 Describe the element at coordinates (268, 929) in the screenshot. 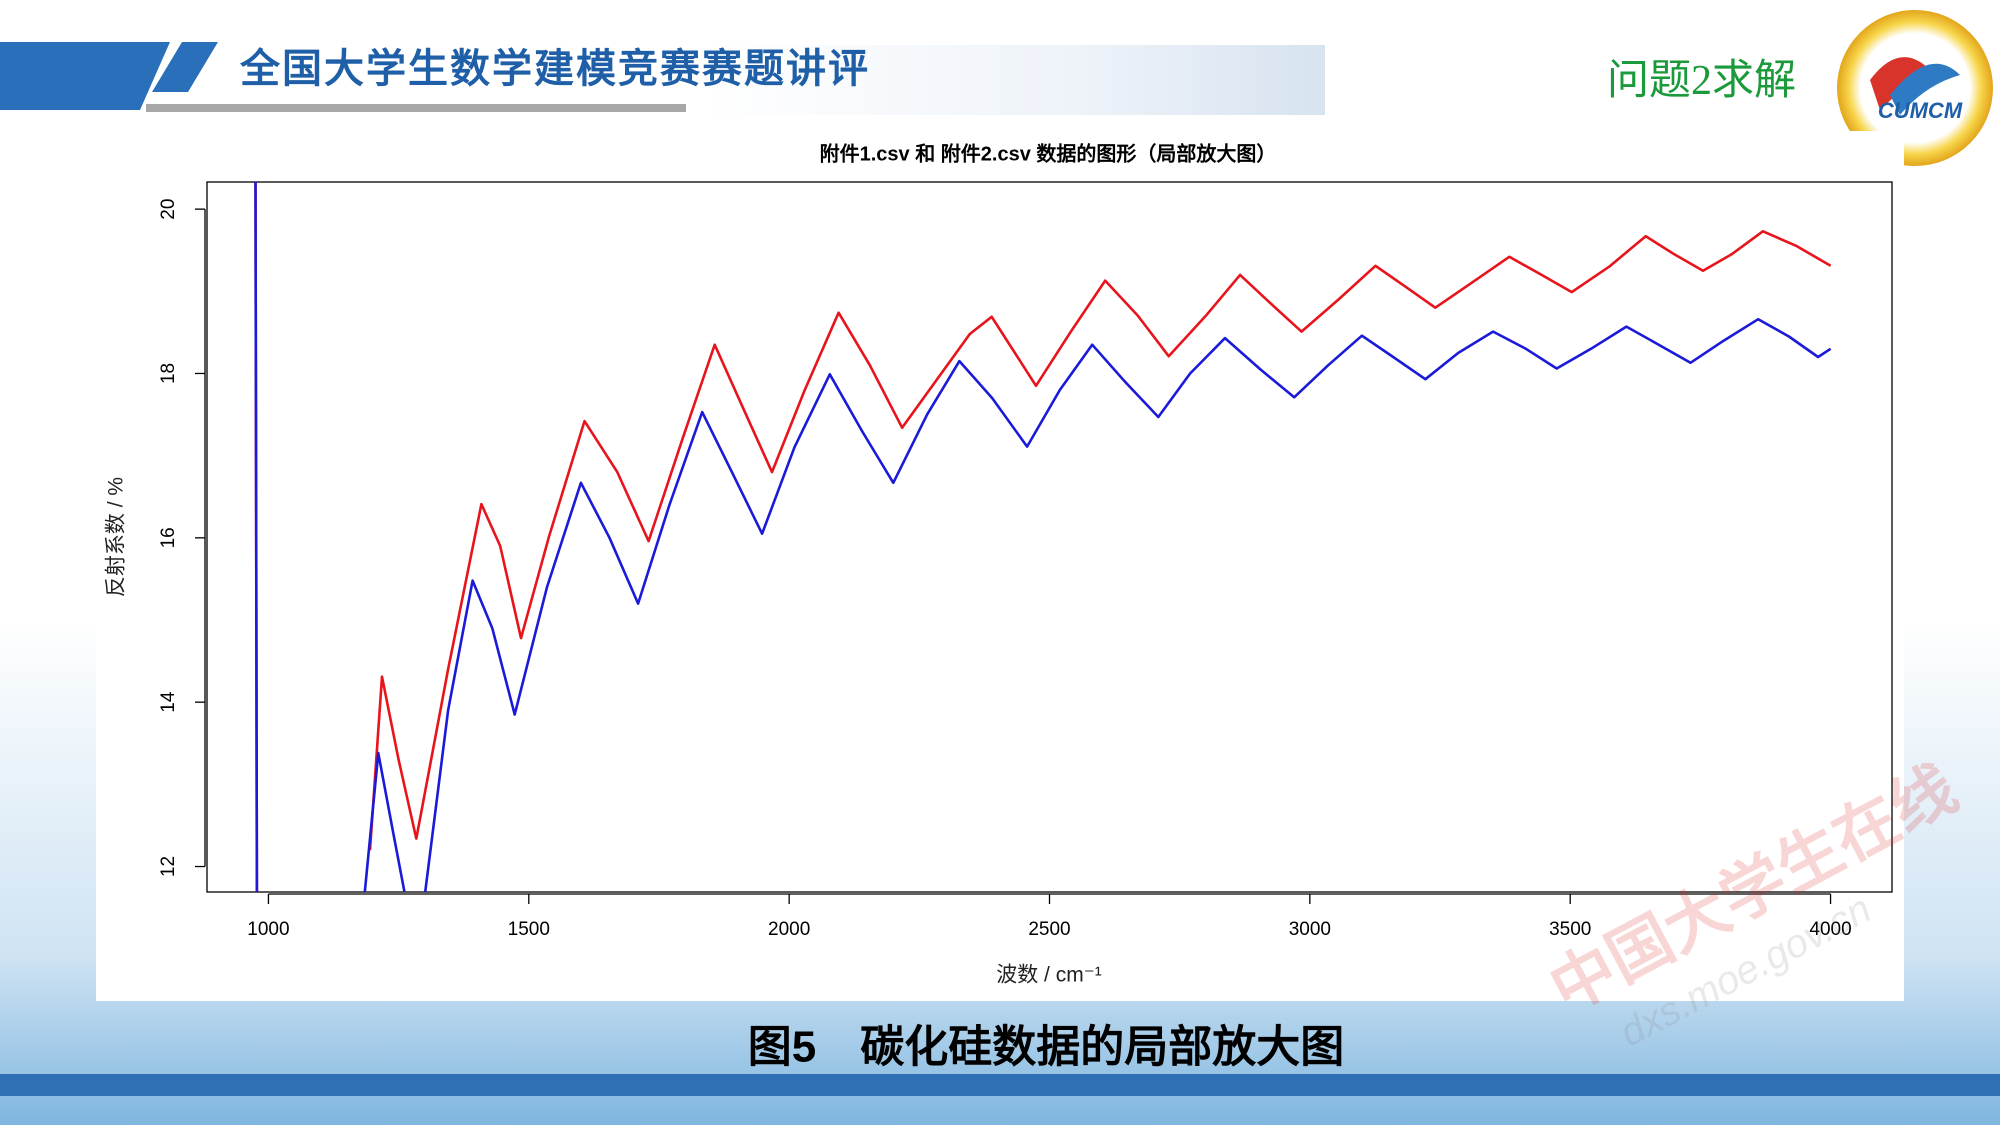

I see `x-tick-label: 1000` at that location.